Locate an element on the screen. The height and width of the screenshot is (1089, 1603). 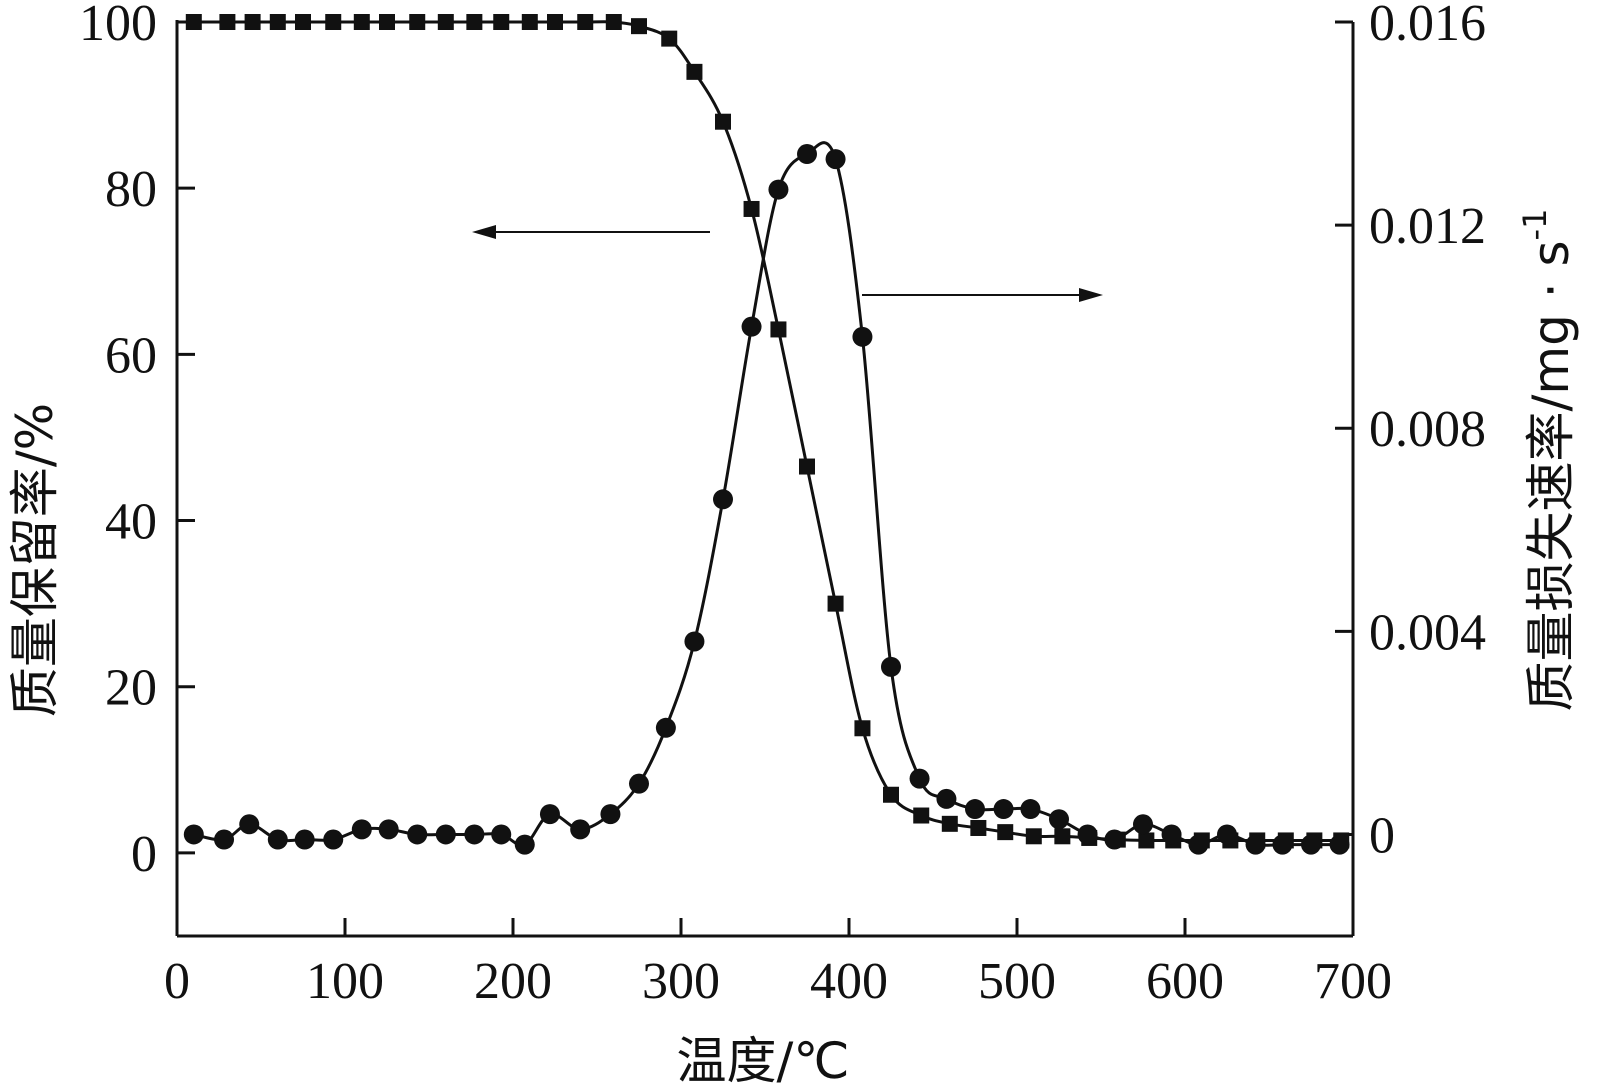
x-tick-label: 700 is located at coordinates (1353, 981).